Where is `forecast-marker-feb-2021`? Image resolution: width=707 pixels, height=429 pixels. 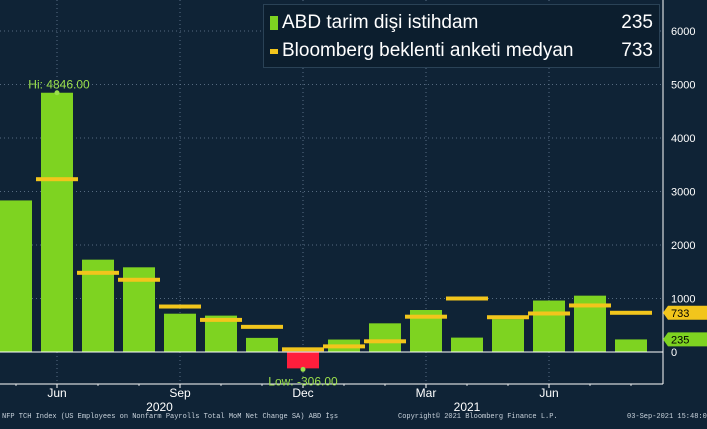 forecast-marker-feb-2021 is located at coordinates (385, 341).